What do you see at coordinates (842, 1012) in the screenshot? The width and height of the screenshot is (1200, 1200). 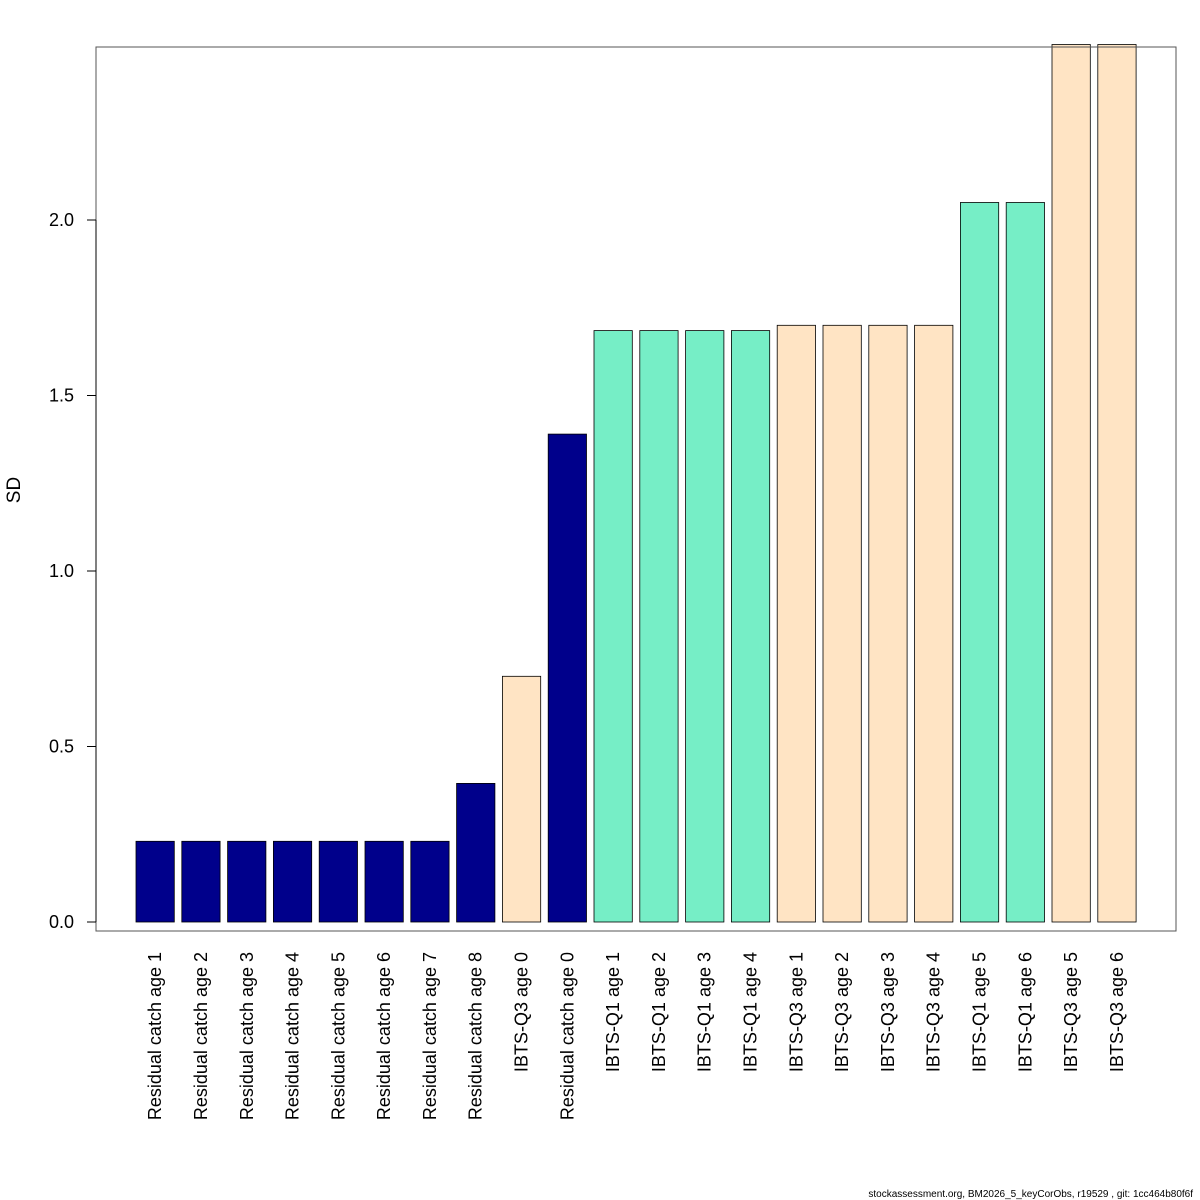 I see `x-tick-label-15: IBTS-Q3 age 2` at bounding box center [842, 1012].